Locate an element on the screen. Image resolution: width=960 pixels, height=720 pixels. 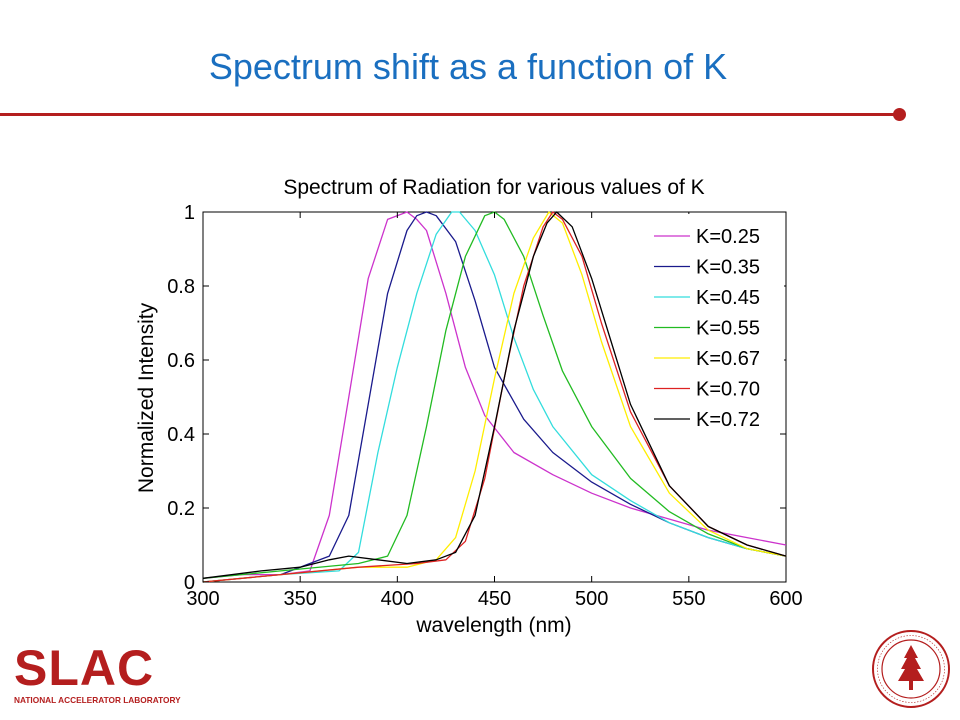
title-underline-dot is located at coordinates (899, 114).